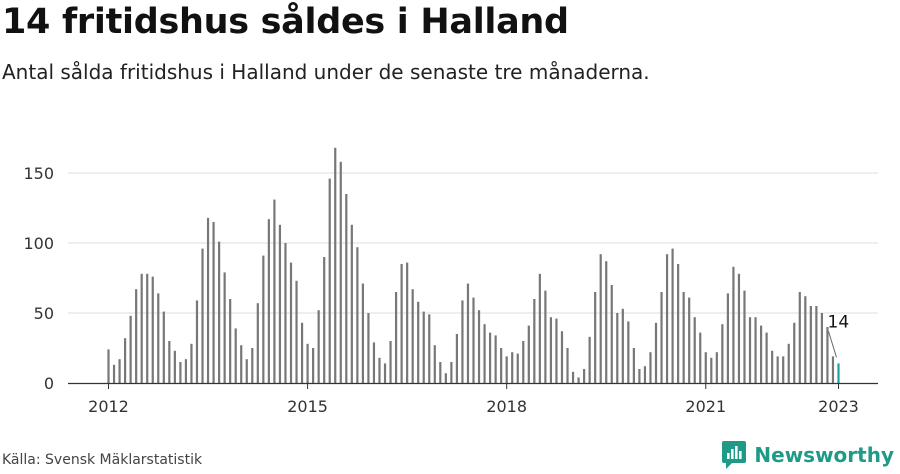 This screenshot has width=900, height=474. Describe the element at coordinates (705, 406) in the screenshot. I see `x-tick-label: 2021` at that location.